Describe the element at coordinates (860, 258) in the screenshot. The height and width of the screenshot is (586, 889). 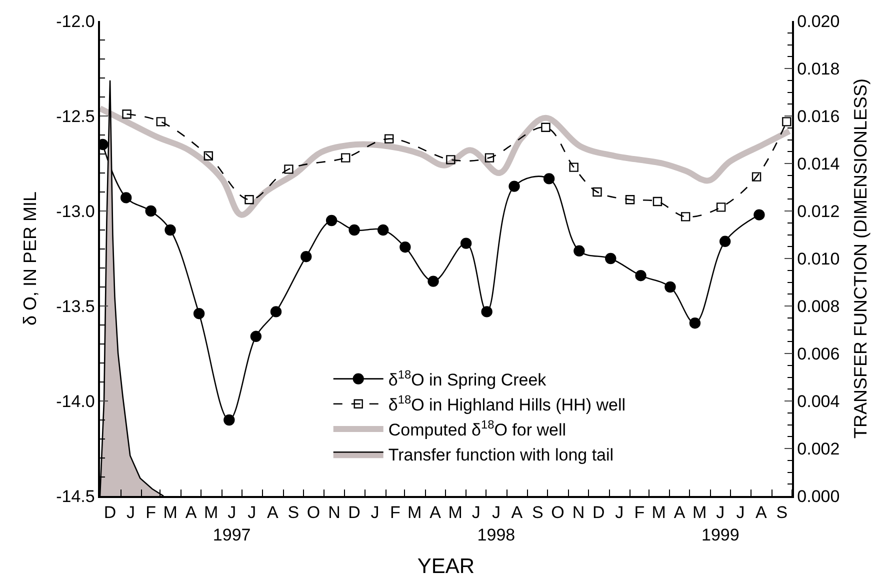
I see `y2-axis-title: TRANSFER FUNCTION (DIMENSIONLESS)` at that location.